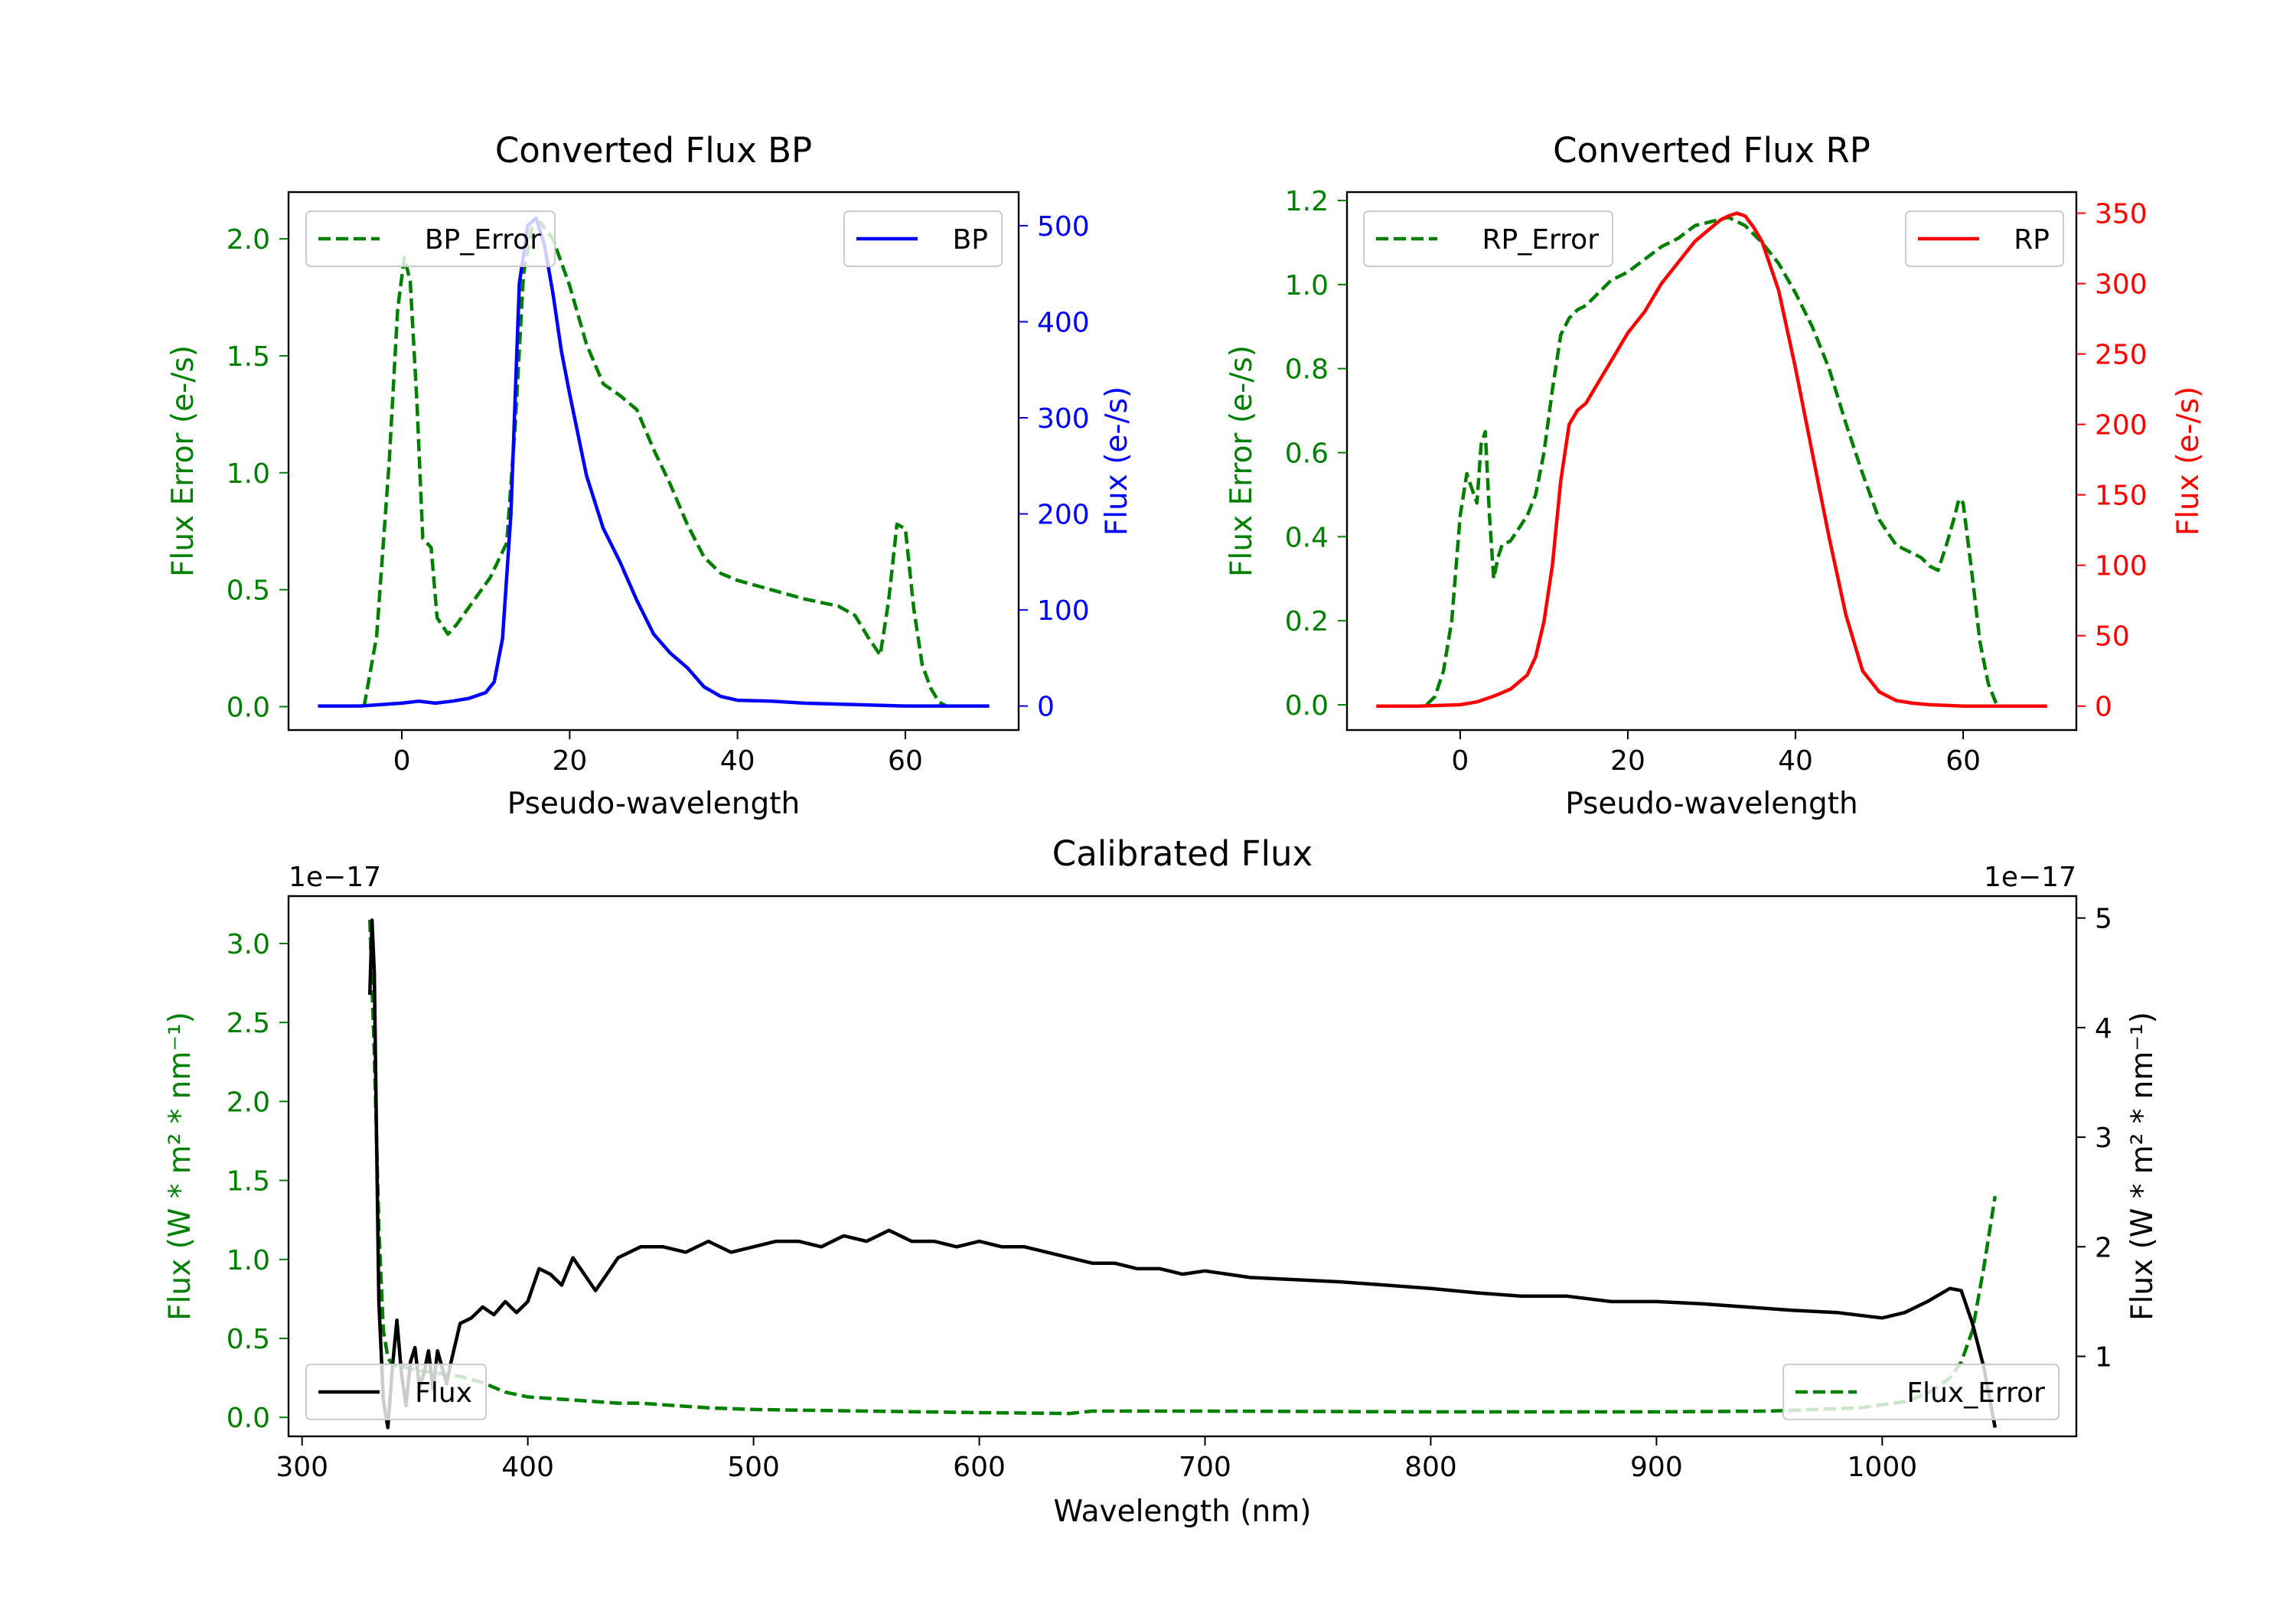 The width and height of the screenshot is (2296, 1607). I want to click on x-tick-label: 900, so click(1656, 1467).